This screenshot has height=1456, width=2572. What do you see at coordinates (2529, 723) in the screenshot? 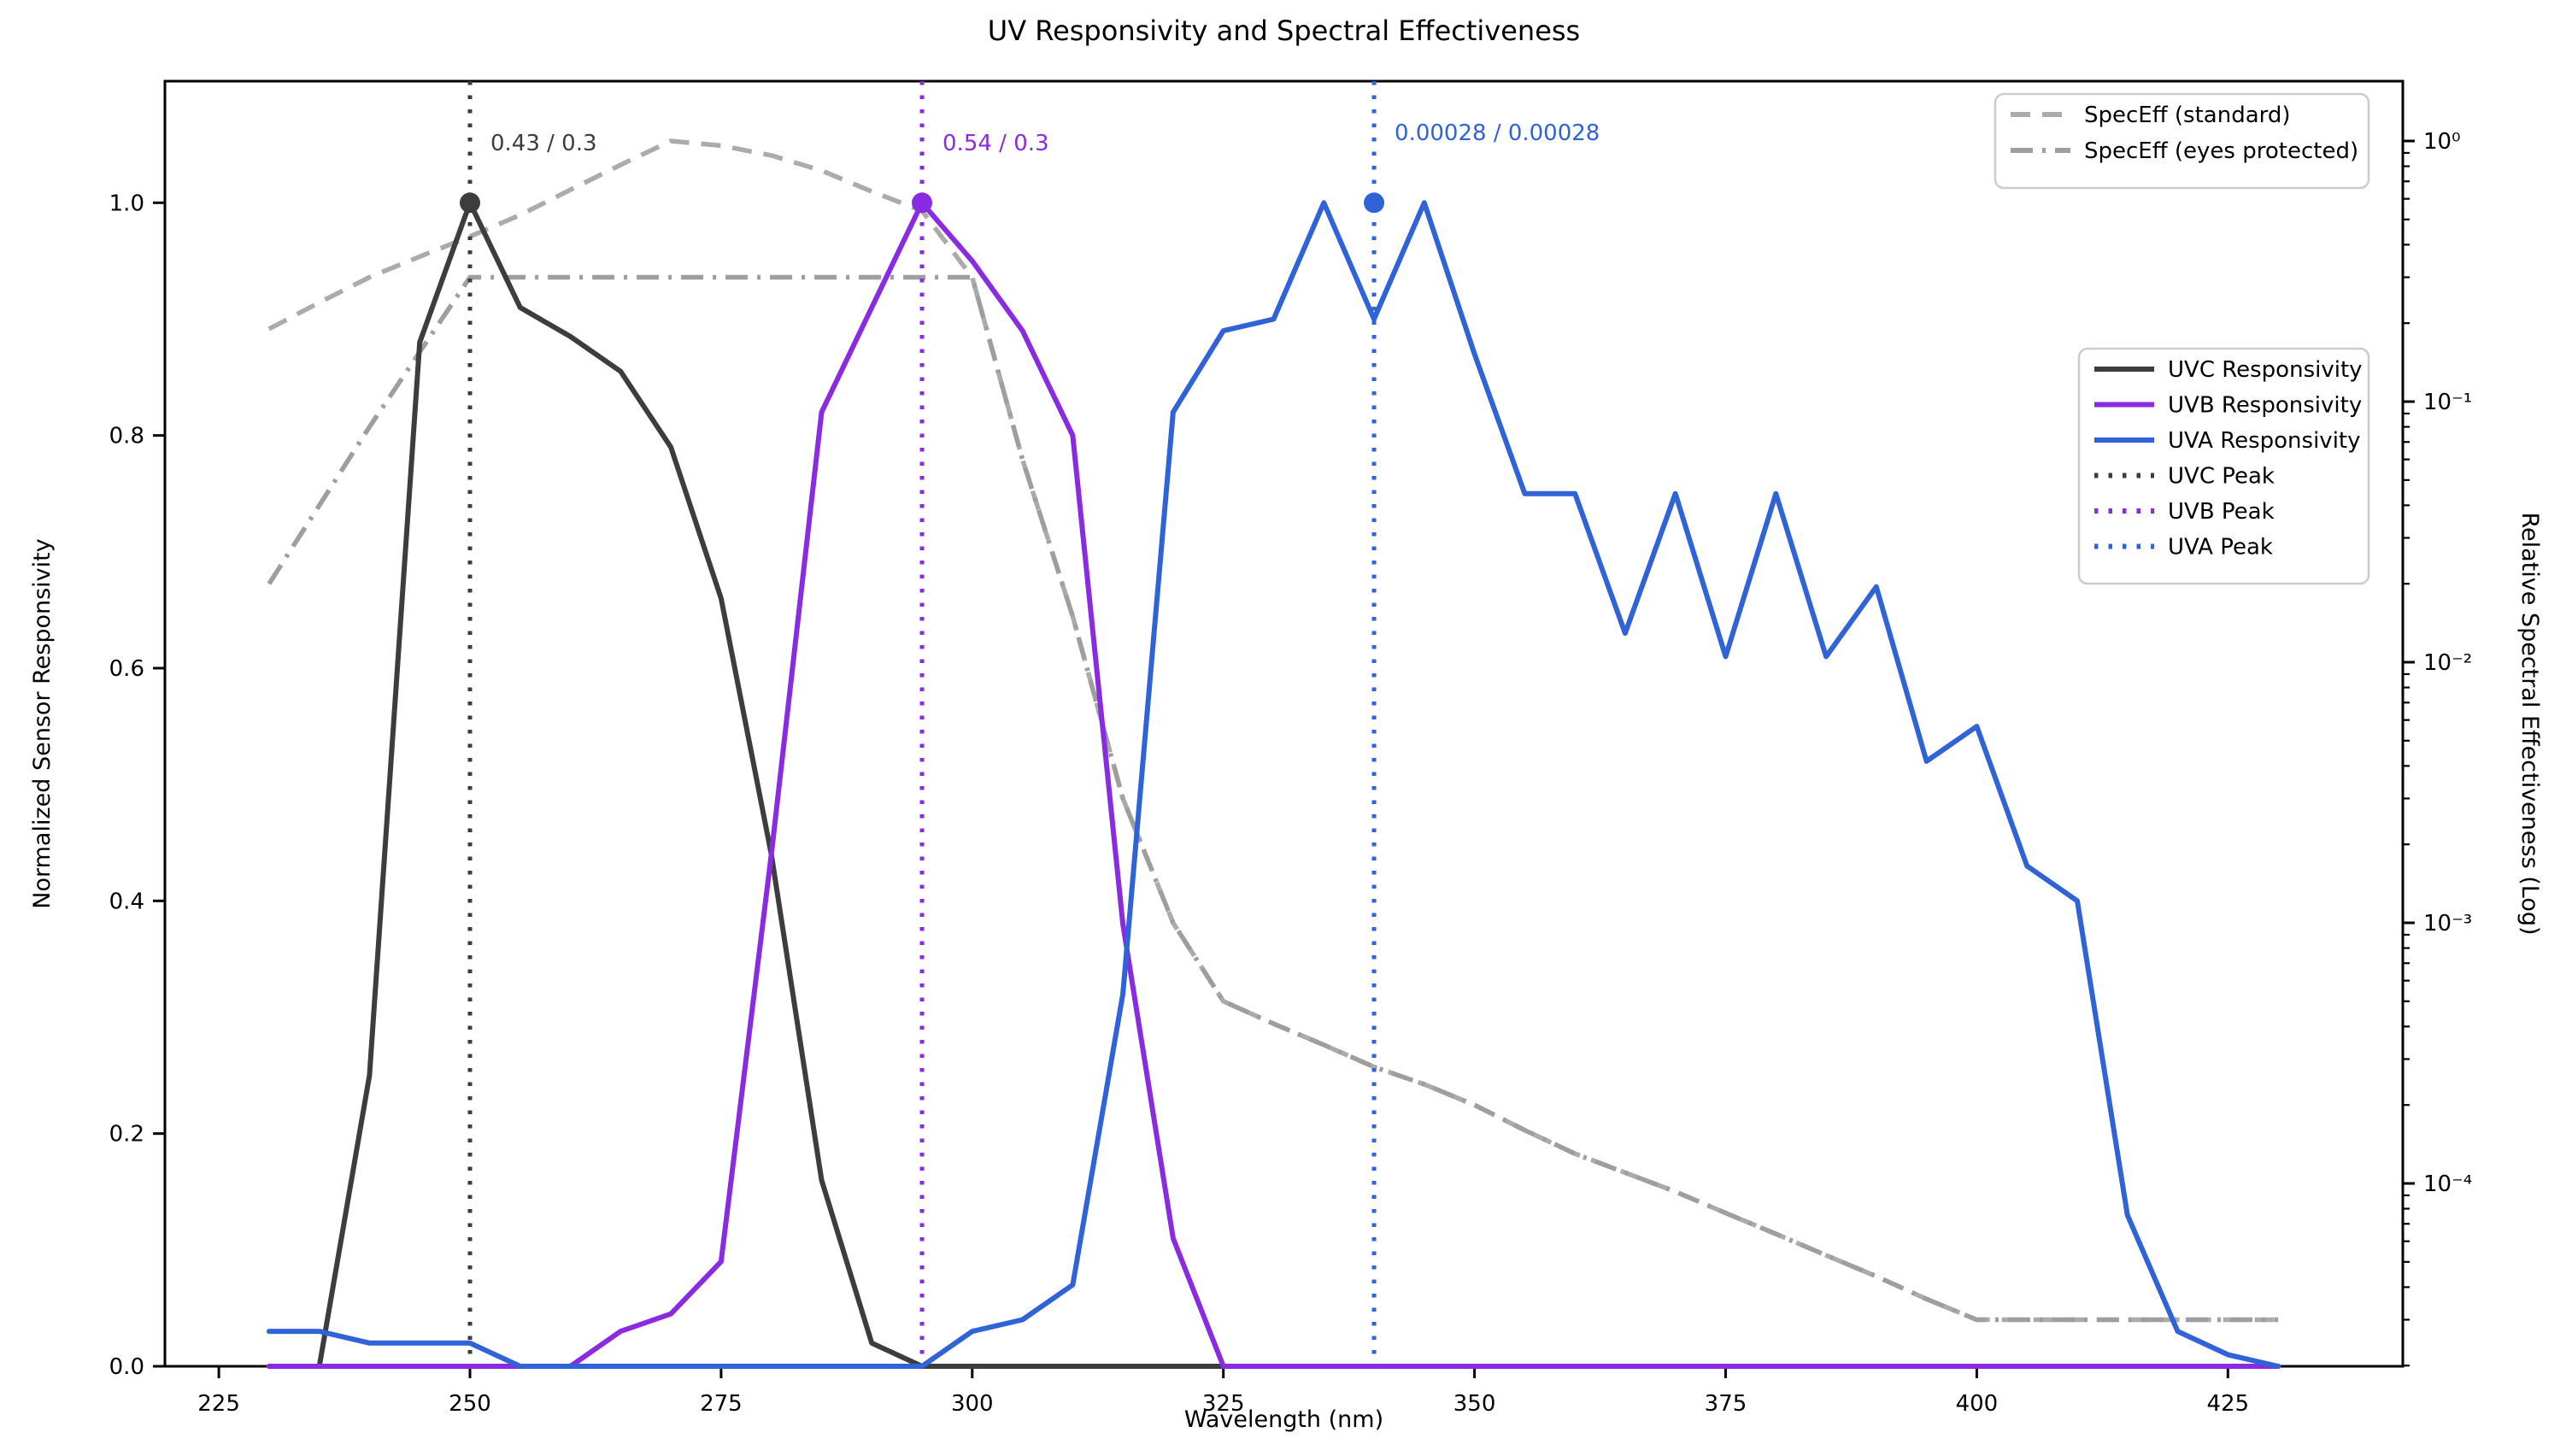
I see `y-axis-label-right: Relative Spectral Effectiveness (Log)` at bounding box center [2529, 723].